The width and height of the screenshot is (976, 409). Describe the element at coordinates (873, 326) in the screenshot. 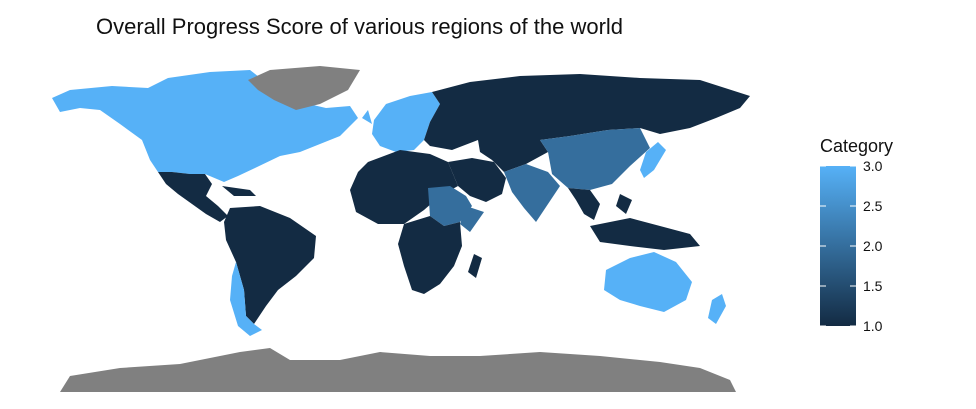

I see `legend-tick-label: 1.0` at that location.